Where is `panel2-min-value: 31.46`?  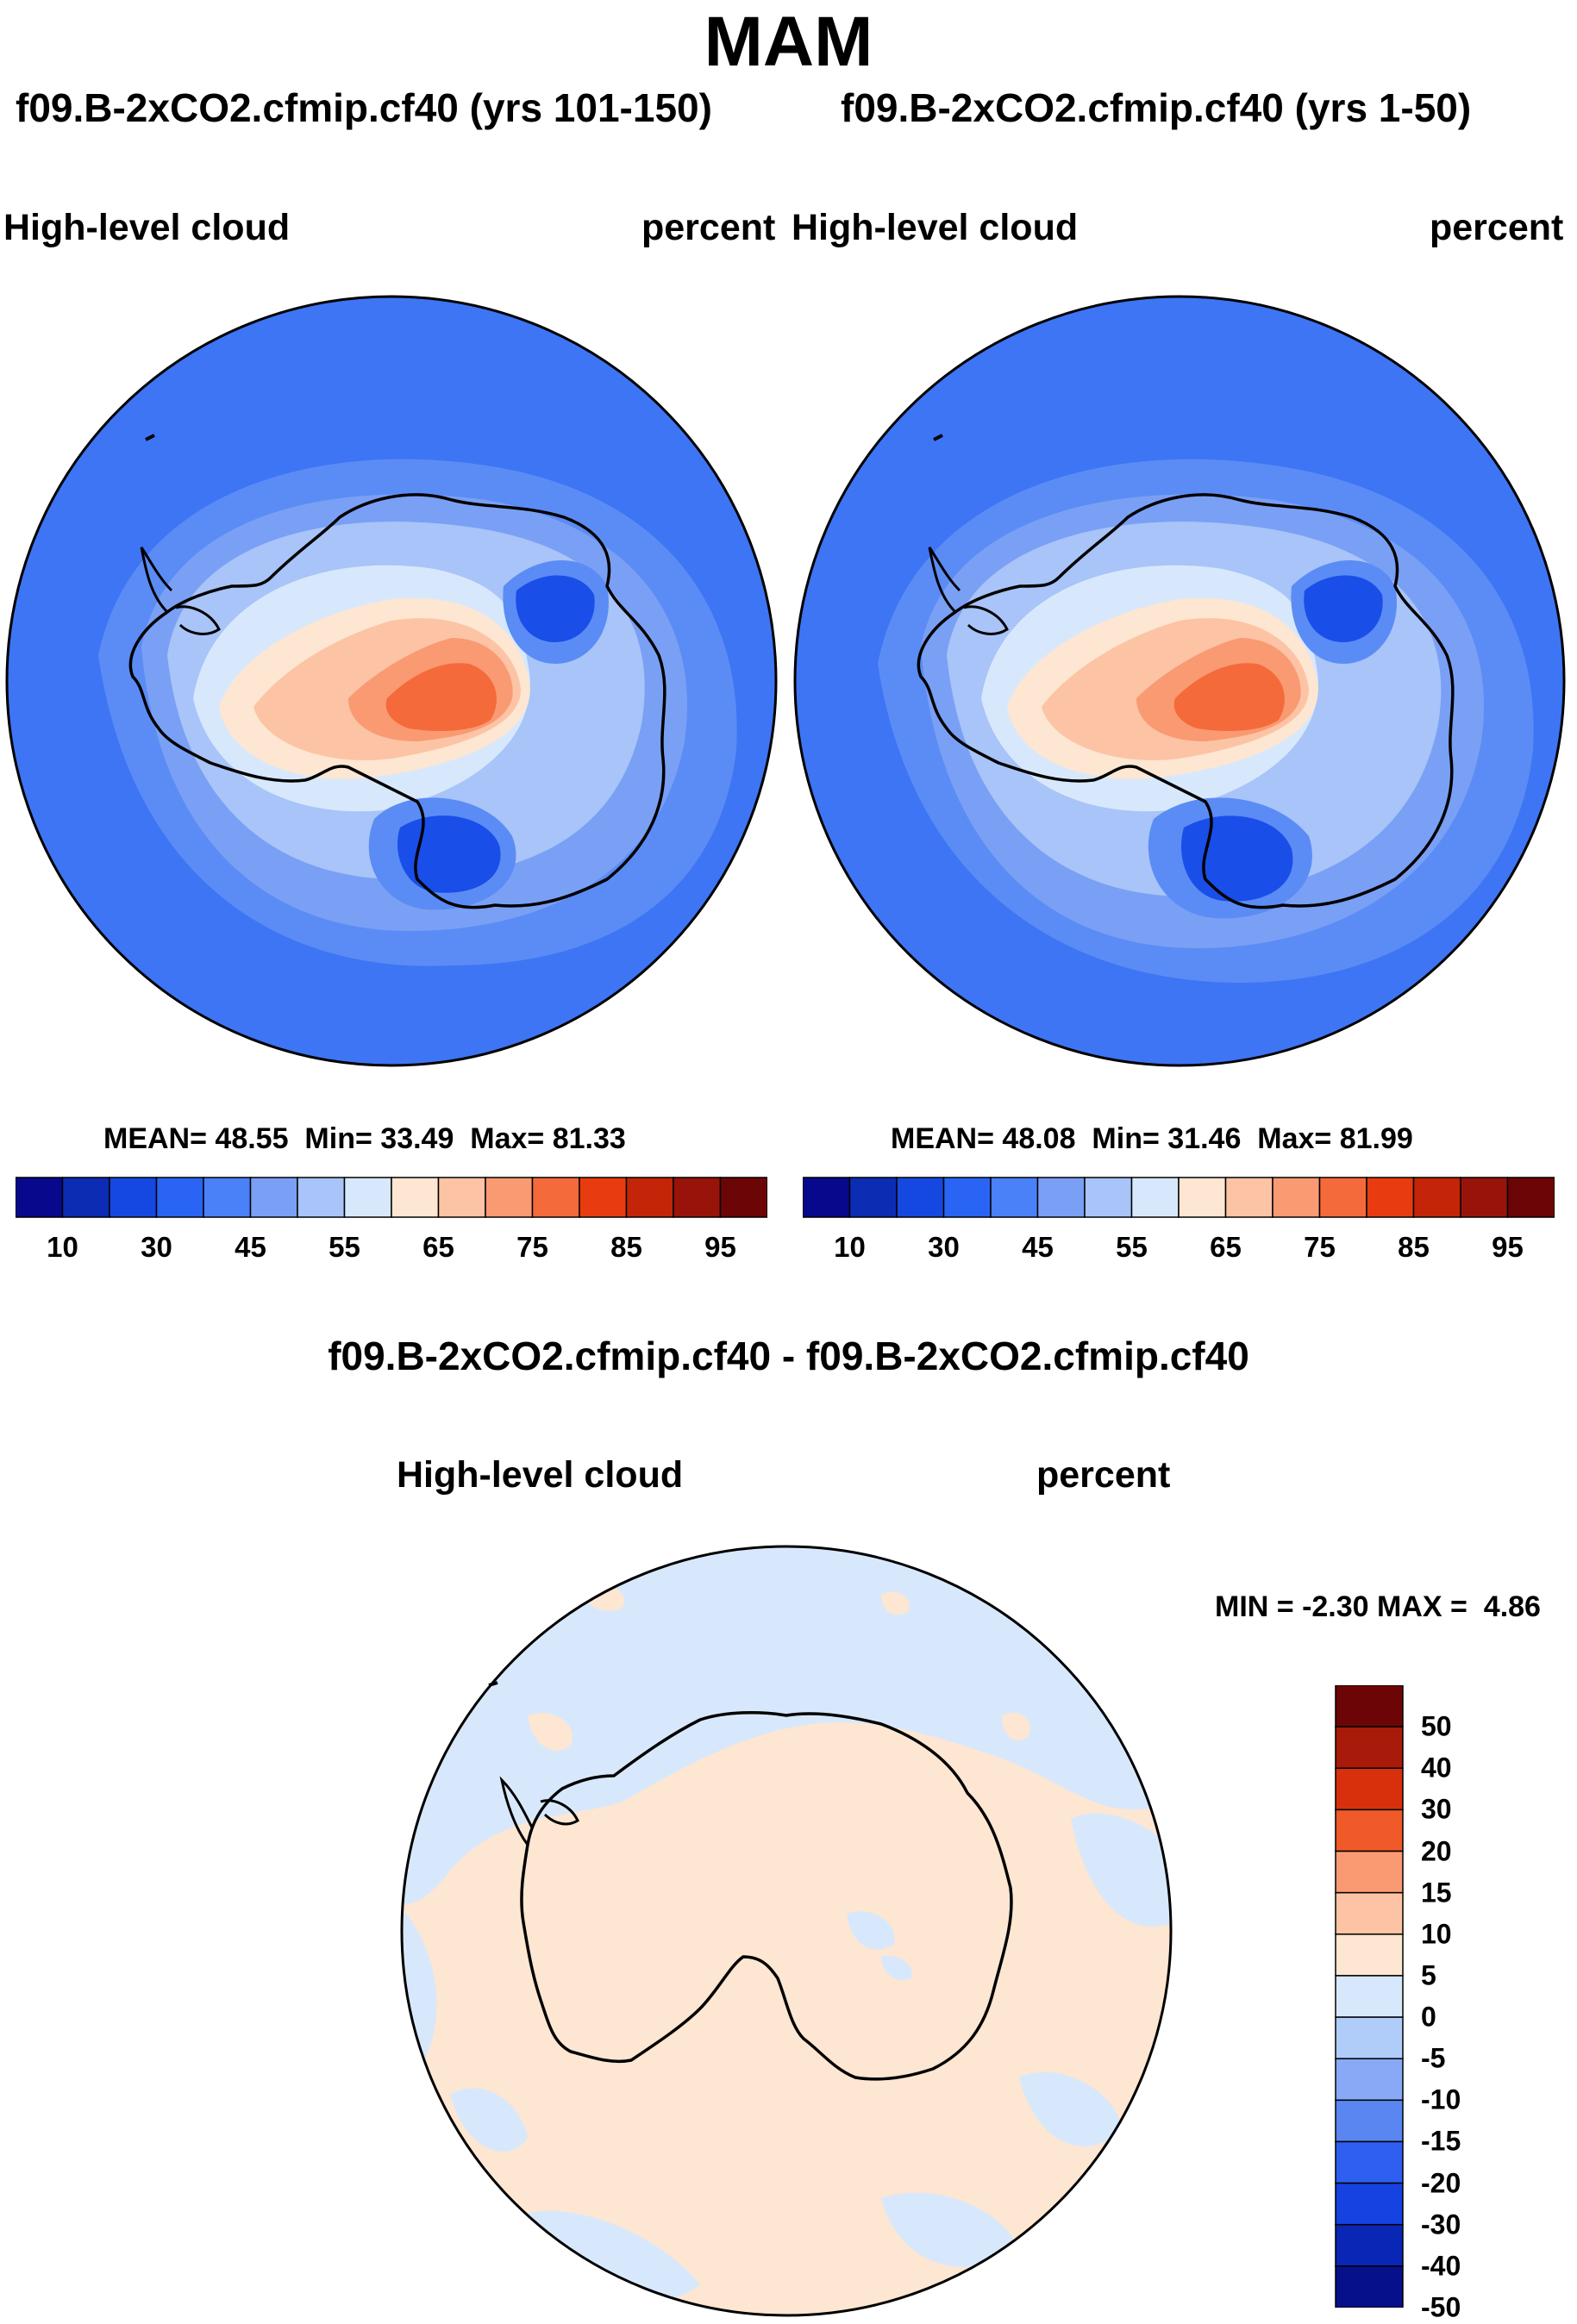
panel2-min-value: 31.46 is located at coordinates (1204, 1138).